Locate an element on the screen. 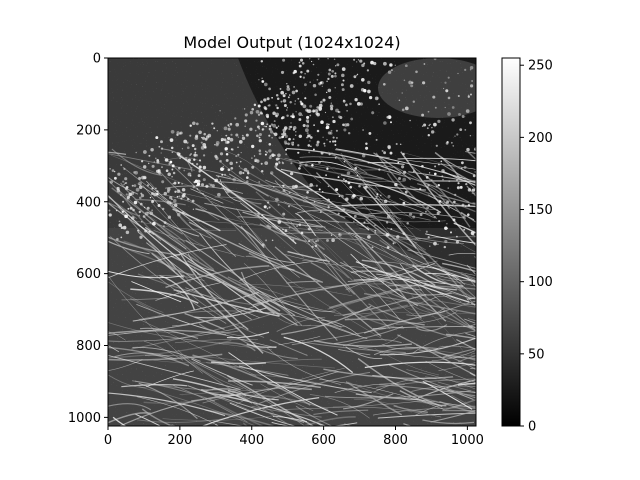 The width and height of the screenshot is (640, 480). x-tick-label: 800 is located at coordinates (395, 440).